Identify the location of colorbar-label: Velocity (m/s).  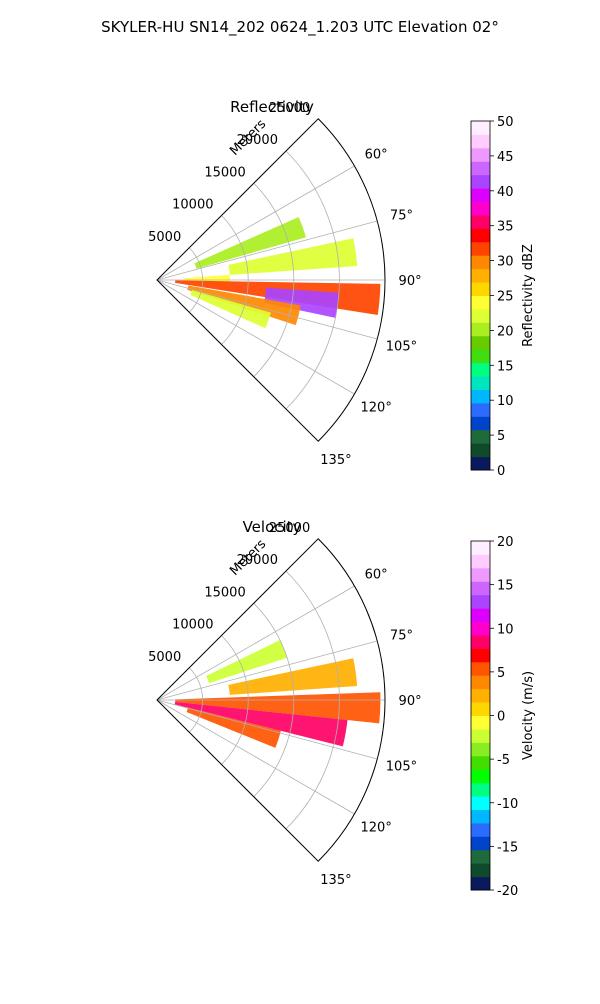
(528, 715).